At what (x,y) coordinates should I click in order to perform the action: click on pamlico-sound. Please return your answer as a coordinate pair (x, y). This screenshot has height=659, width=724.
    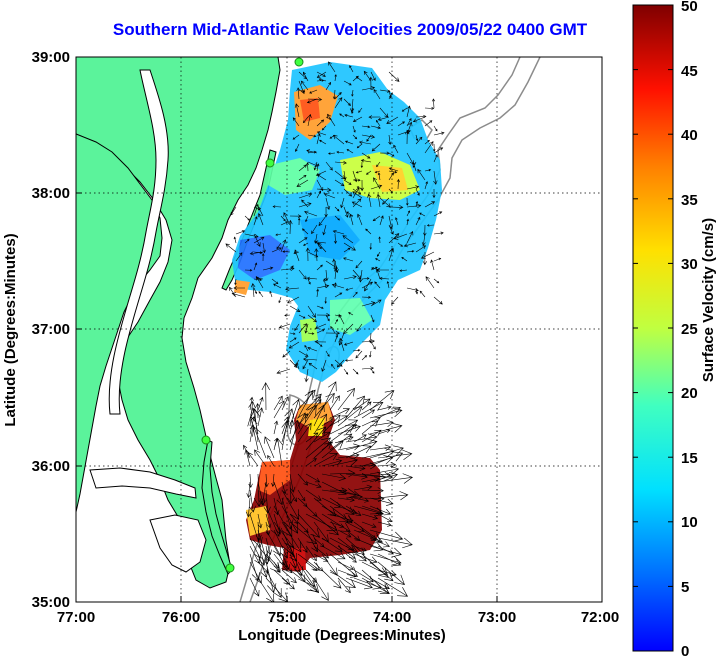
    Looking at the image, I should click on (178, 543).